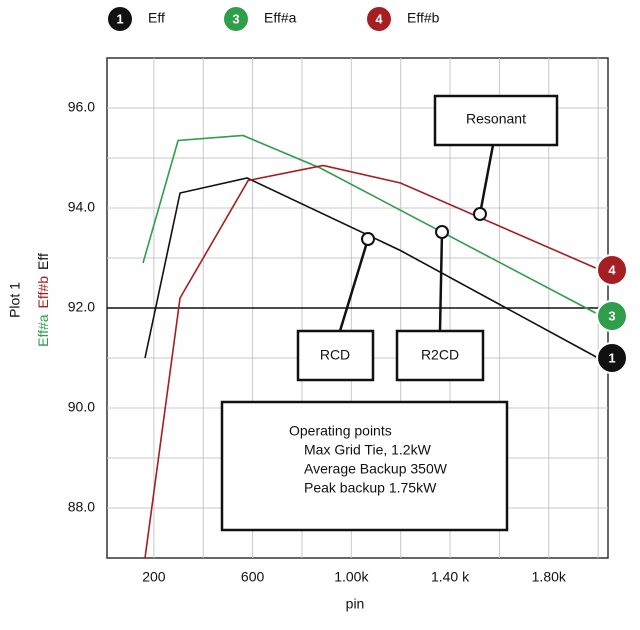  I want to click on annotation: RCD, so click(335, 355).